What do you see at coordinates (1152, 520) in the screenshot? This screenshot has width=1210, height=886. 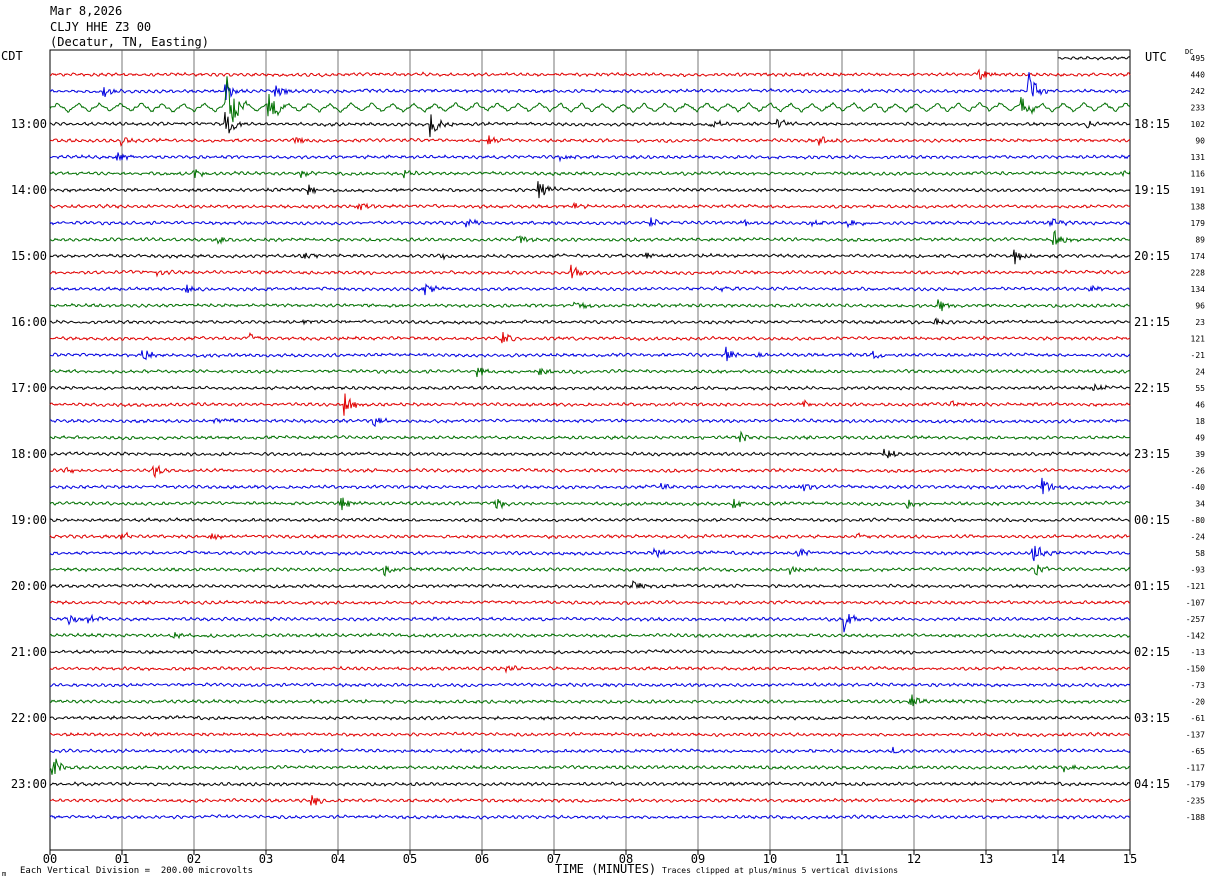 I see `right-time-label: 00:15` at bounding box center [1152, 520].